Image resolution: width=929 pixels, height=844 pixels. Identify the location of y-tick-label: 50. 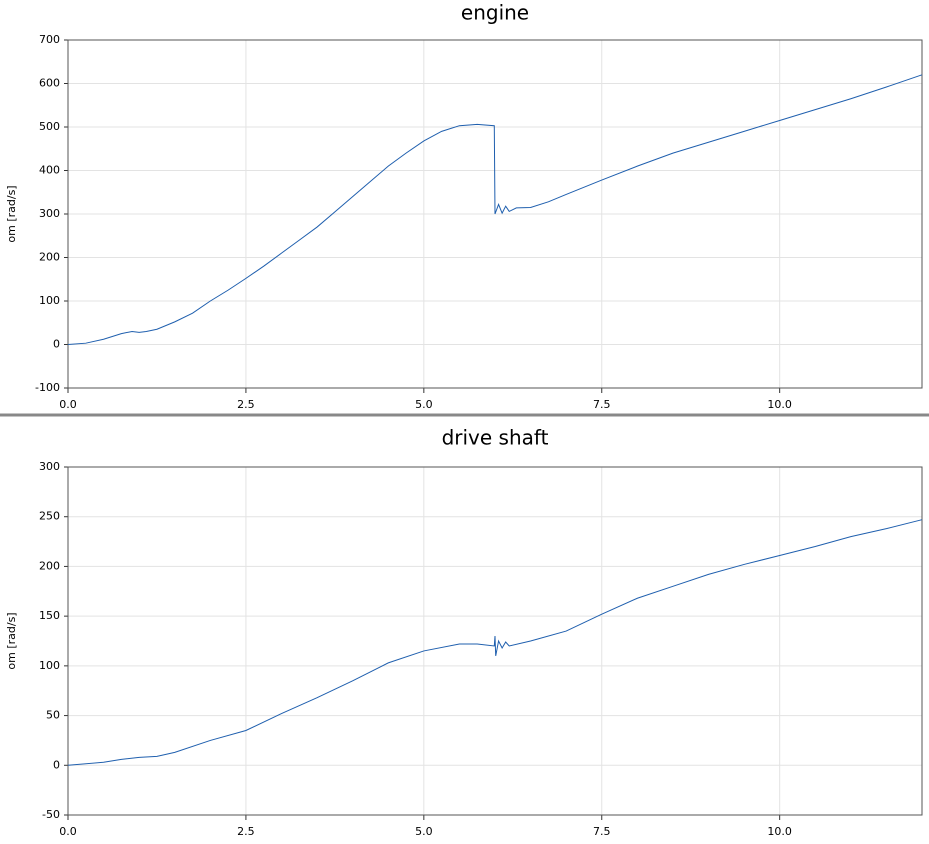
(53, 715).